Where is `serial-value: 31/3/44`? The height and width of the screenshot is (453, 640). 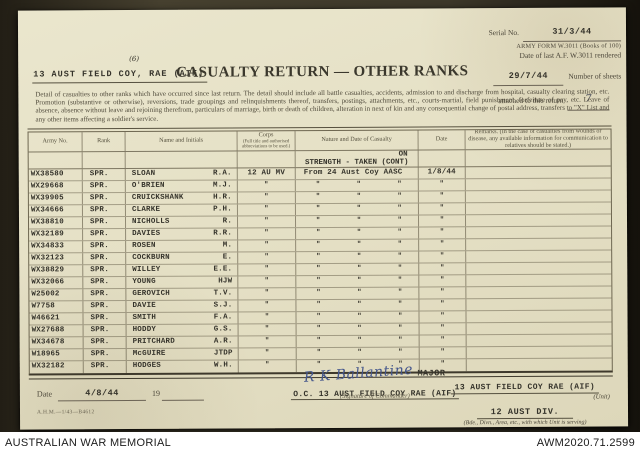 serial-value: 31/3/44 is located at coordinates (572, 31).